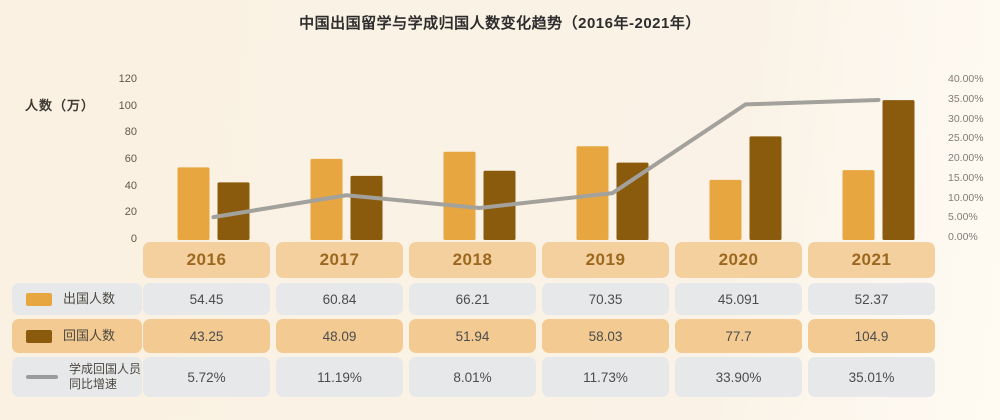  Describe the element at coordinates (738, 299) in the screenshot. I see `table-cell: 45.091` at that location.